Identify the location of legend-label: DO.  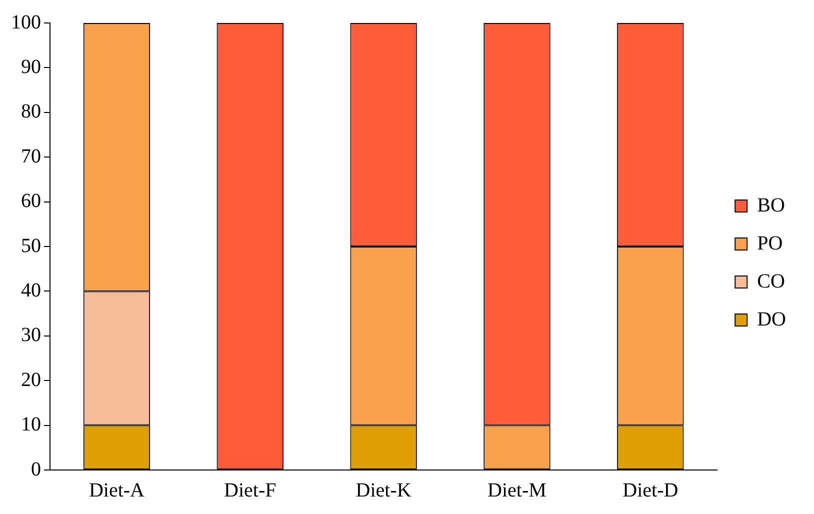
(771, 319).